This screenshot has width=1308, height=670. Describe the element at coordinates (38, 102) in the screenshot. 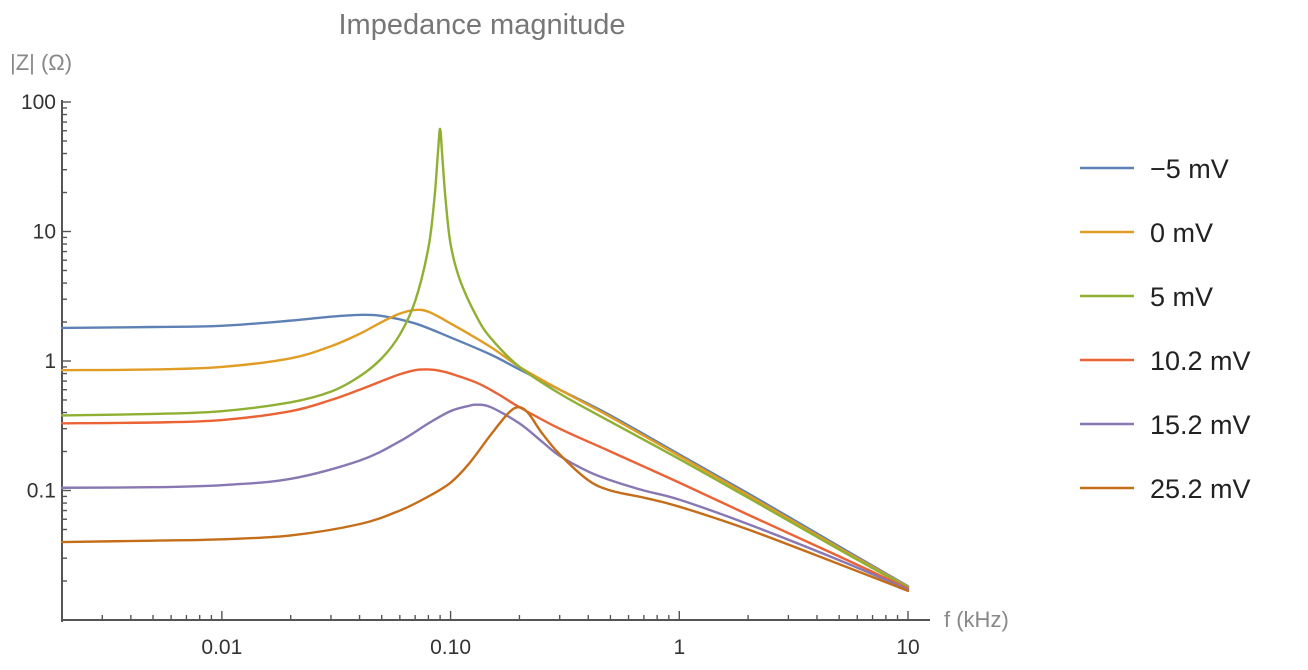

I see `y-tick-label: 100` at that location.